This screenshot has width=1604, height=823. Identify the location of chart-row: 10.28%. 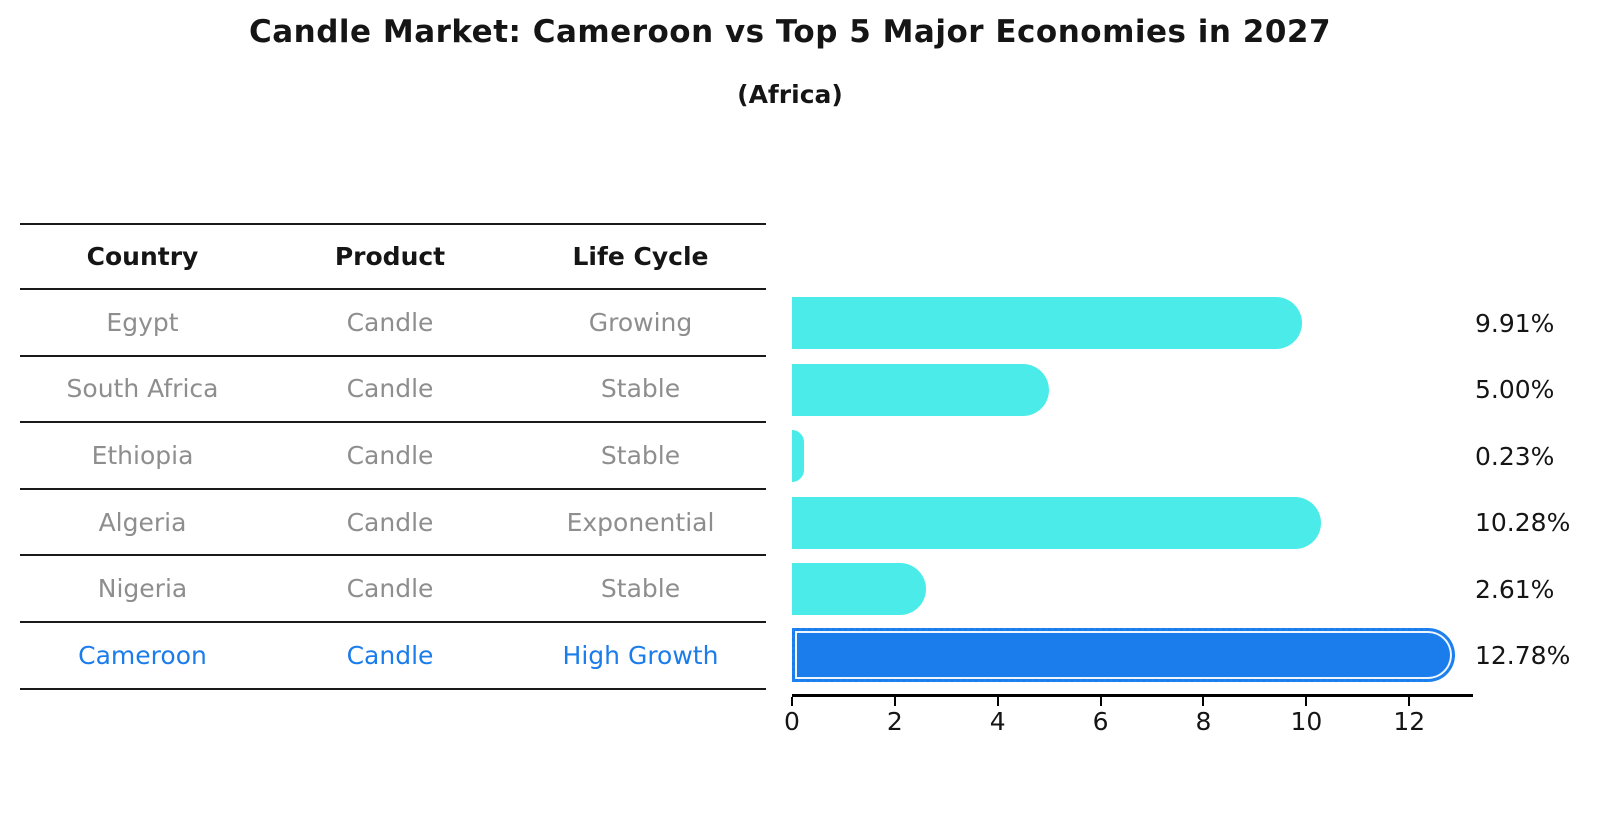
(1198, 523).